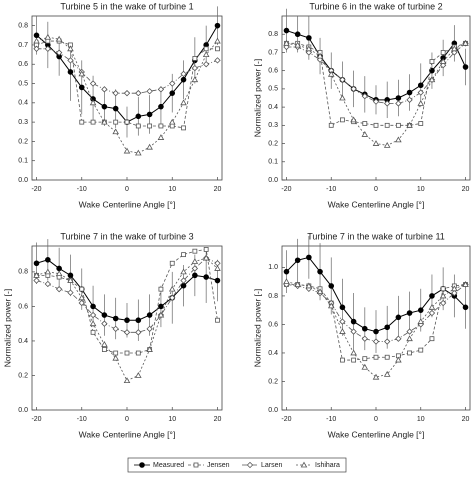  What do you see at coordinates (257, 98) in the screenshot?
I see `y-axis-label: Normalized power [-]` at bounding box center [257, 98].